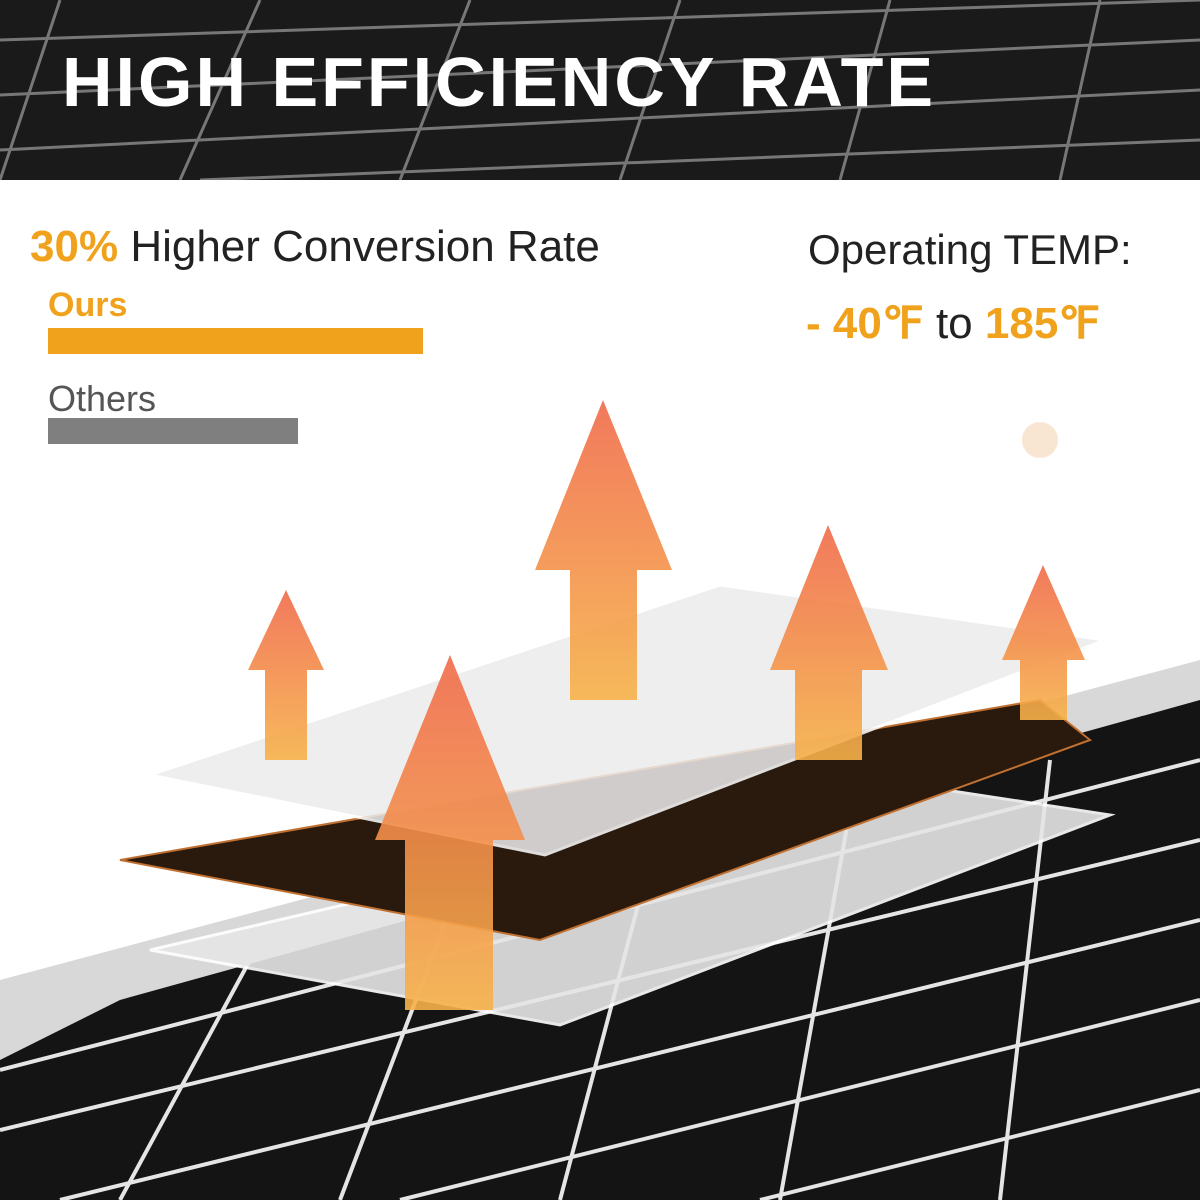  What do you see at coordinates (235, 341) in the screenshot?
I see `ours-bar` at bounding box center [235, 341].